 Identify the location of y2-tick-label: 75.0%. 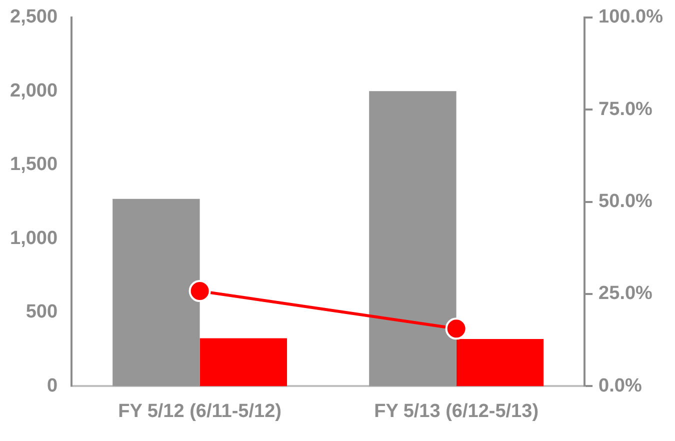
(625, 109).